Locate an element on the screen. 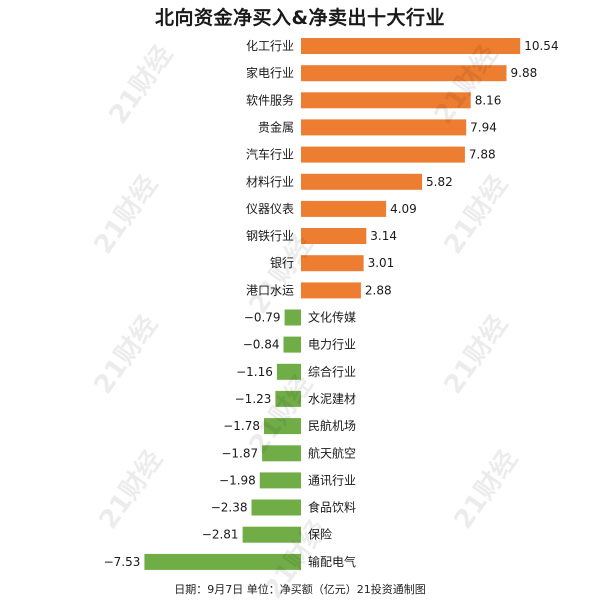  value-label: 7.88 is located at coordinates (482, 155).